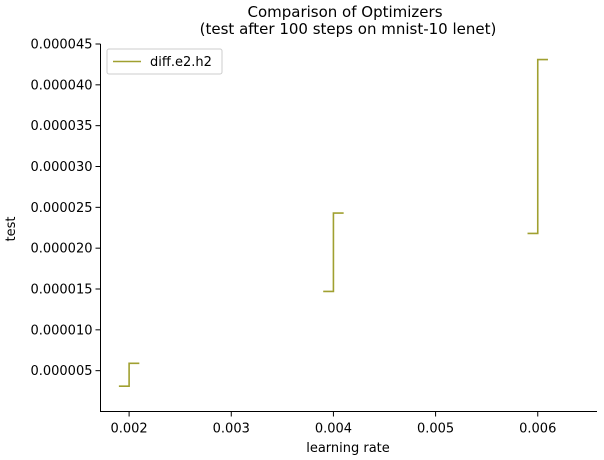 This screenshot has width=604, height=460. Describe the element at coordinates (344, 12) in the screenshot. I see `chart-title: Comparison of Optimizers` at that location.